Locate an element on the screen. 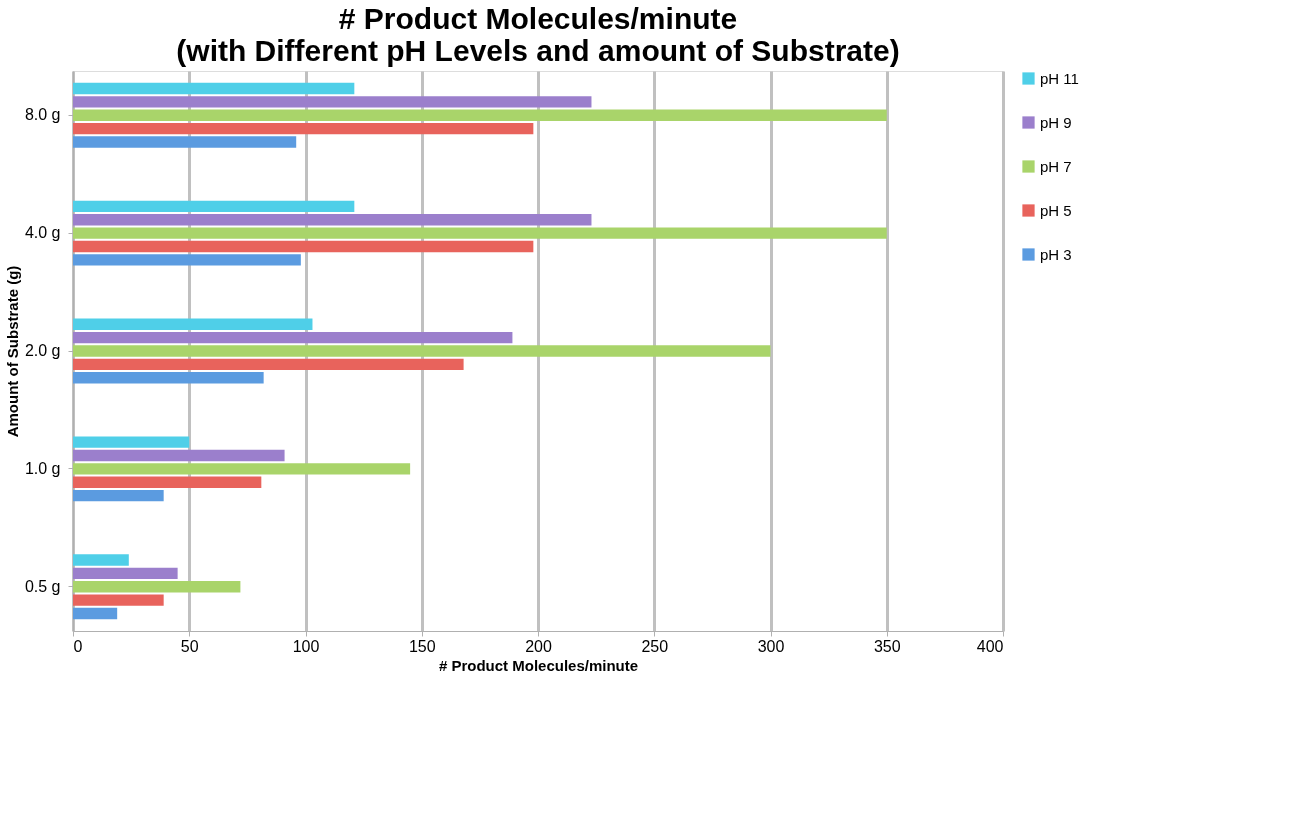 The image size is (1297, 821). x-tick-label: 200 is located at coordinates (538, 646).